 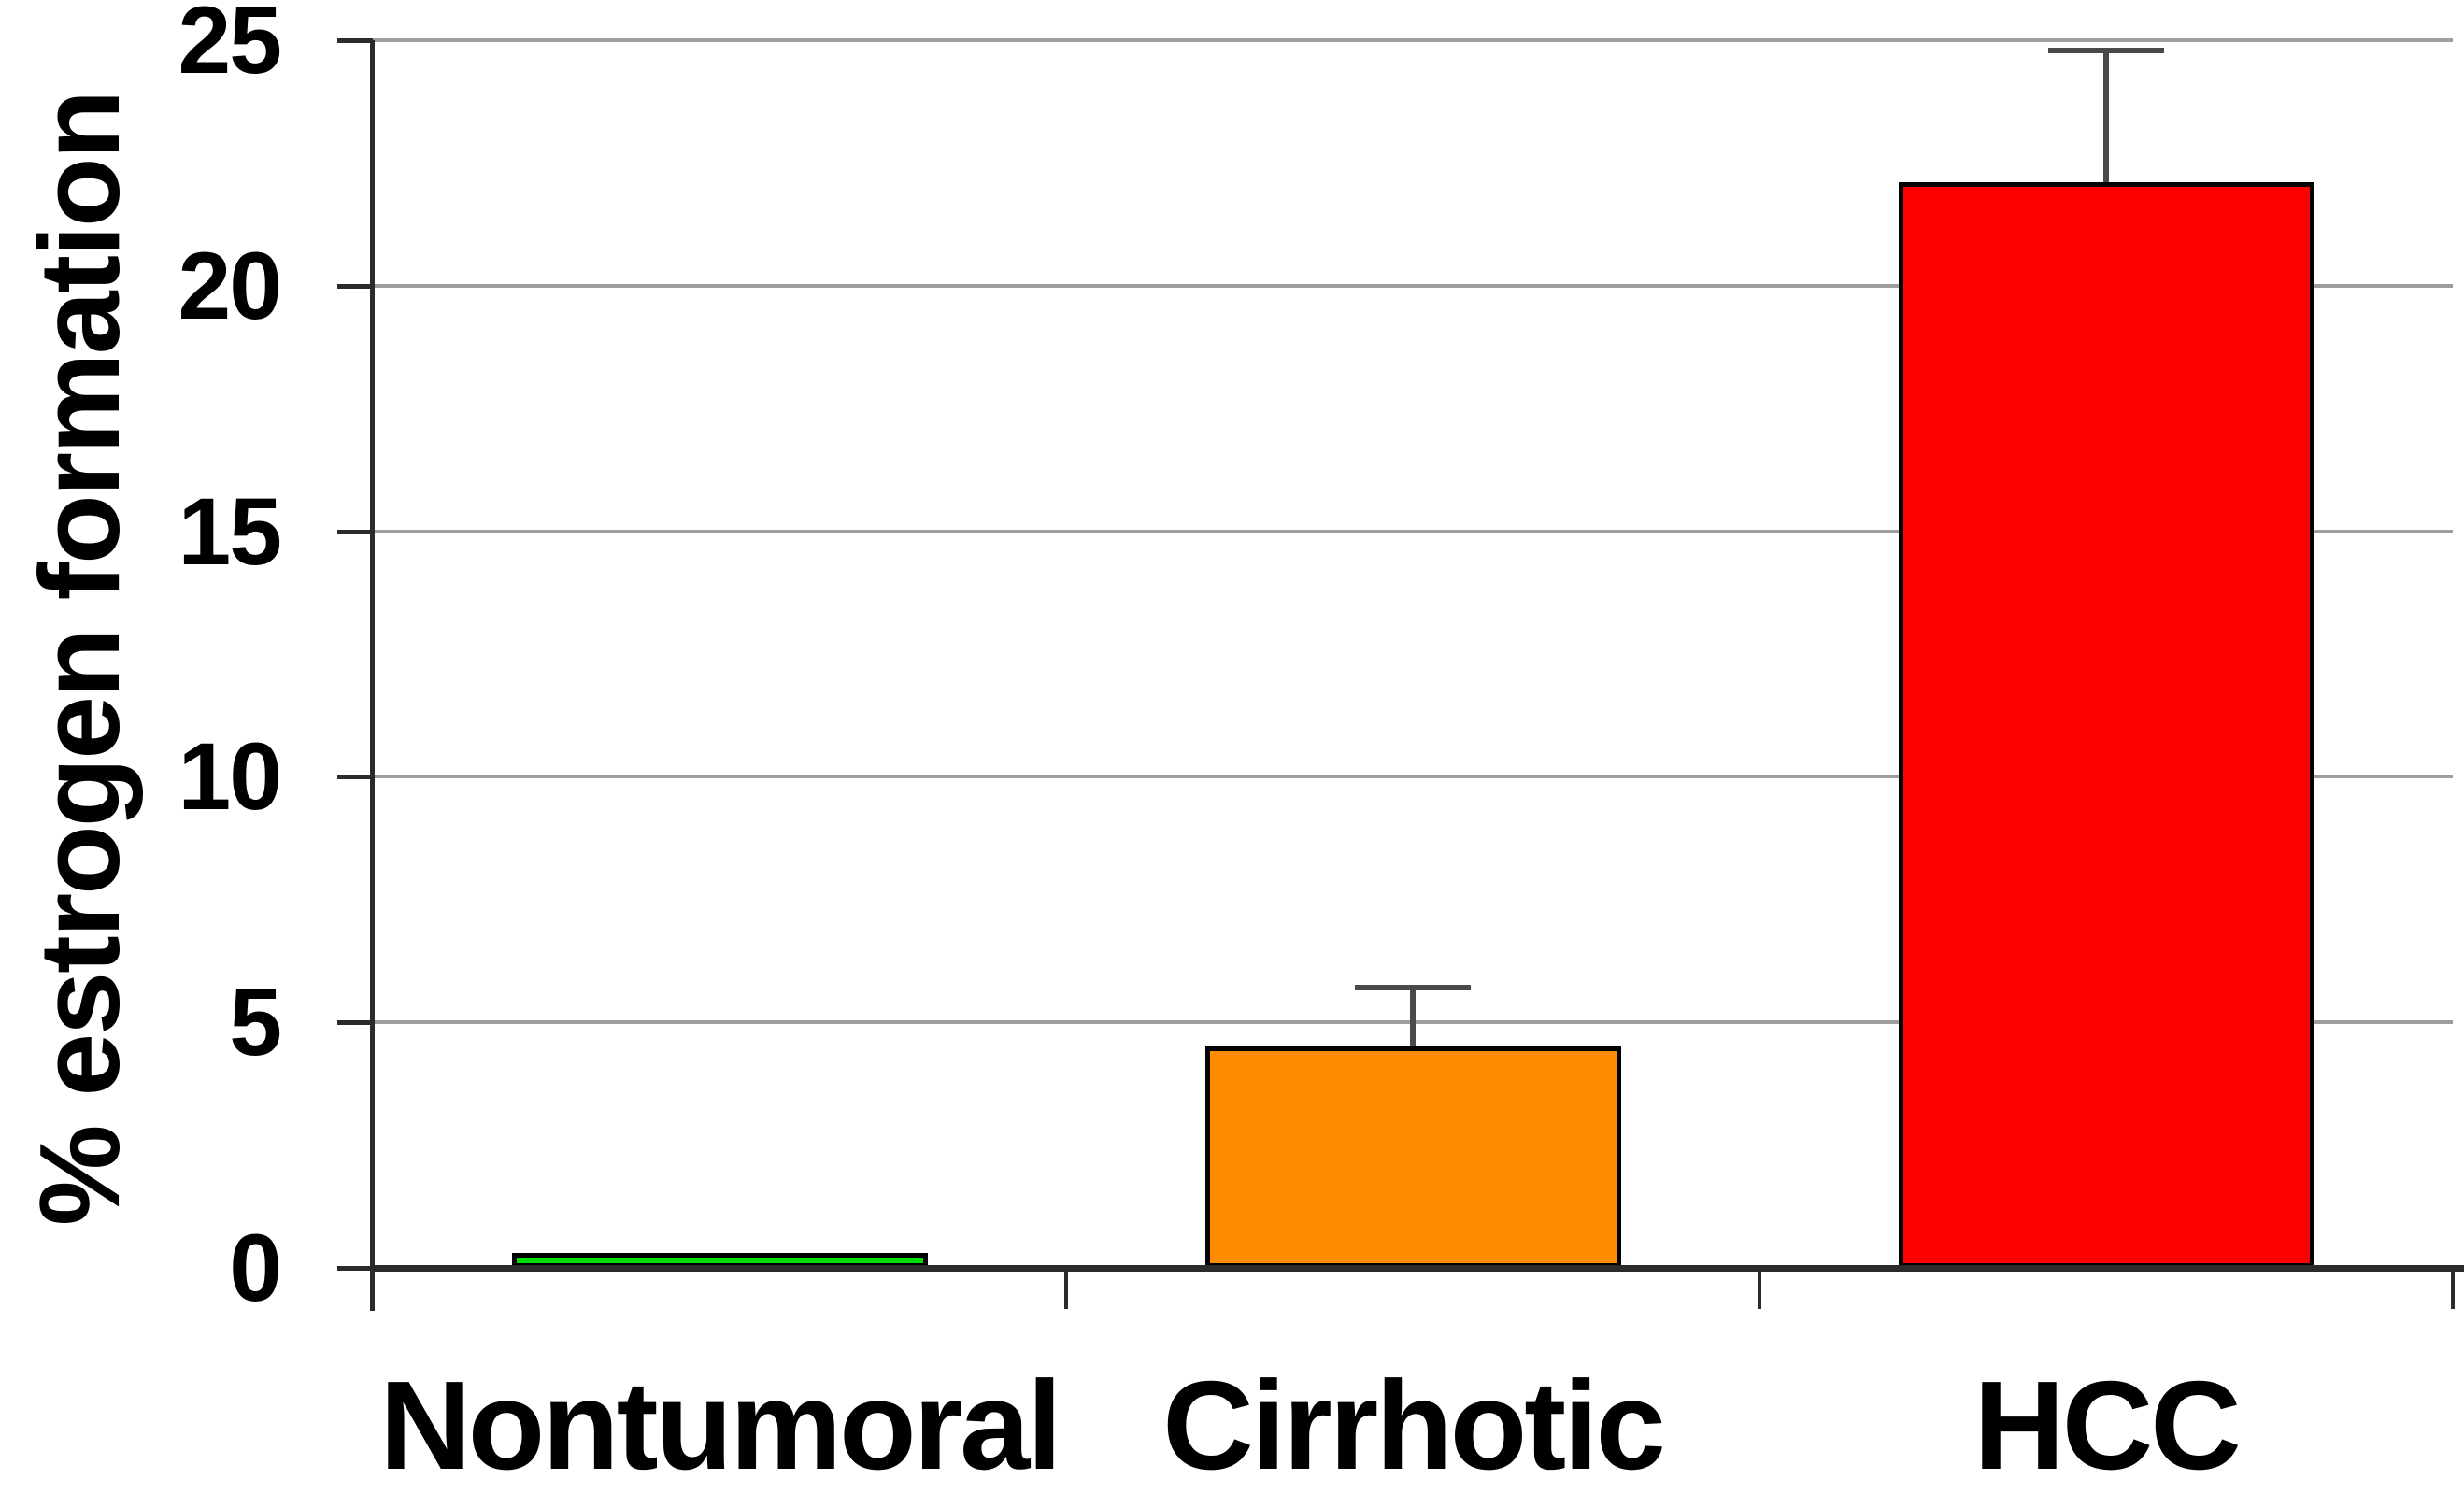 I want to click on y-axis-line, so click(x=372, y=676).